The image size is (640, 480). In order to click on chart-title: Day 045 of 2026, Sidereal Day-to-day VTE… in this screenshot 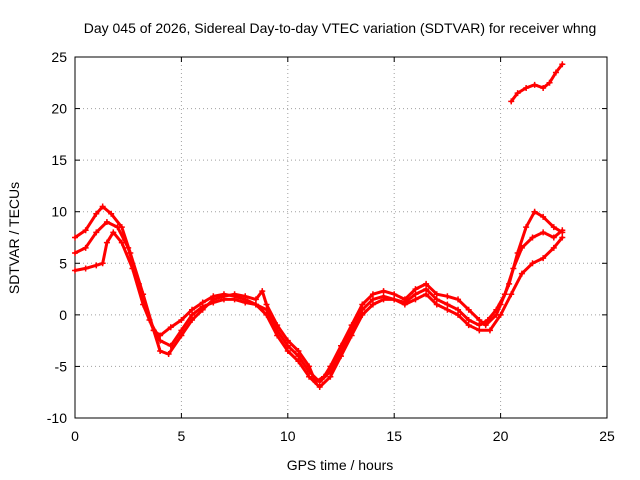, I will do `click(340, 28)`.